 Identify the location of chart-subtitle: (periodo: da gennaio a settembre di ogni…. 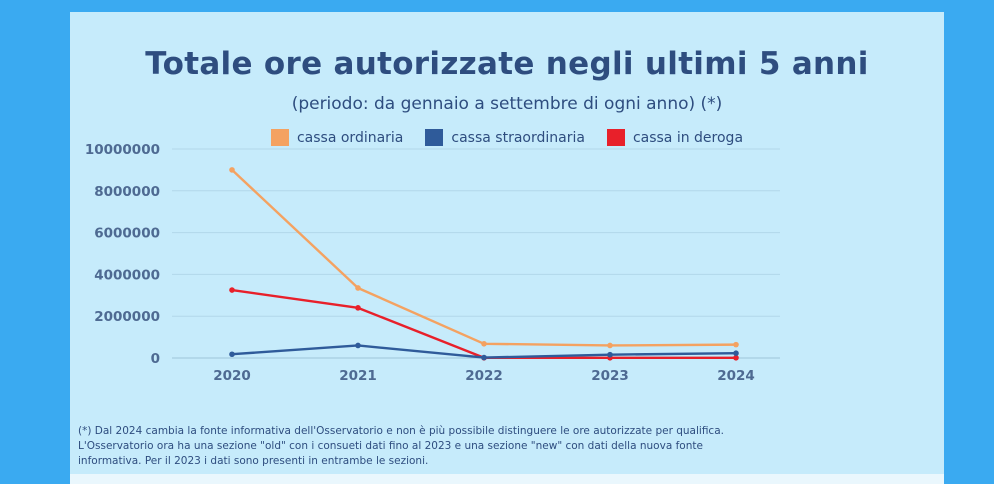
(507, 104).